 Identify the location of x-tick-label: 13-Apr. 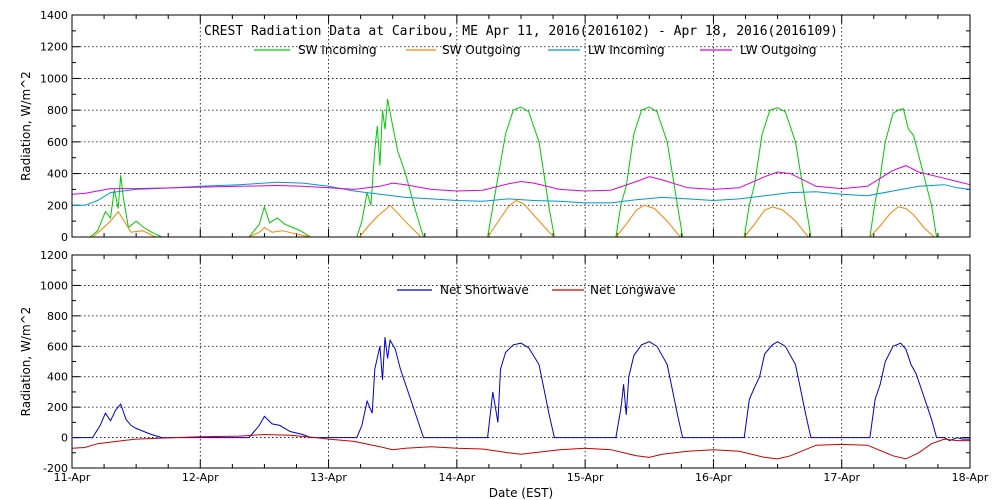
(328, 477).